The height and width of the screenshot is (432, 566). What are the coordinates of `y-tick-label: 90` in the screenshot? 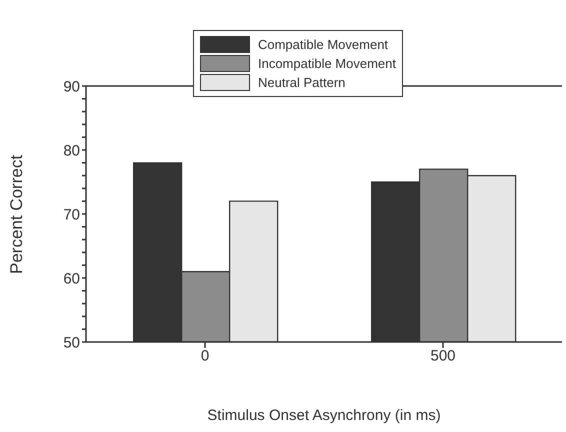 It's located at (71, 87).